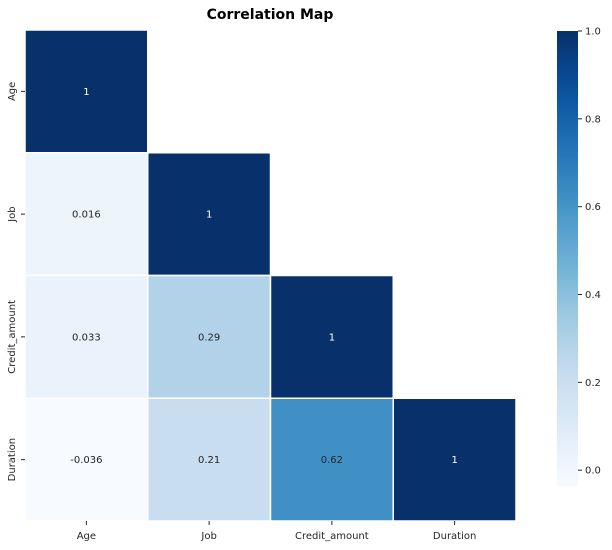 The height and width of the screenshot is (550, 612). Describe the element at coordinates (332, 536) in the screenshot. I see `x-tick-label: Credit_amount` at that location.